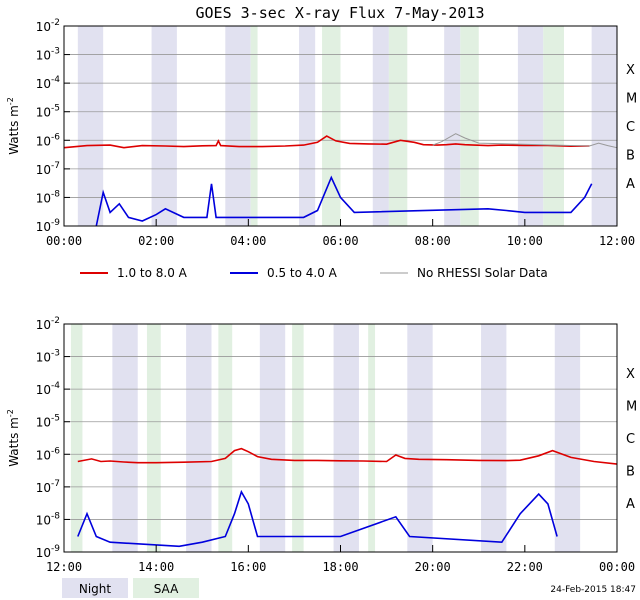 This screenshot has width=640, height=600. What do you see at coordinates (617, 241) in the screenshot?
I see `x-tick-label-6: 12:00` at bounding box center [617, 241].